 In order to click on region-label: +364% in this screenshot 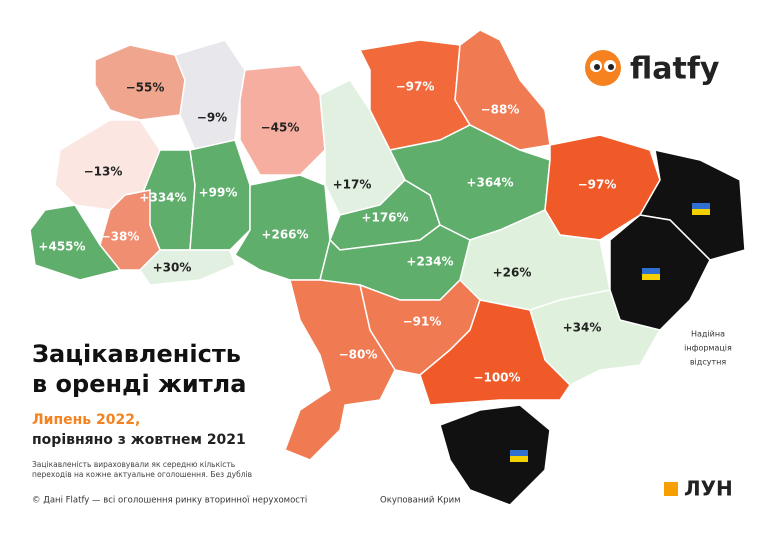, I will do `click(489, 183)`.